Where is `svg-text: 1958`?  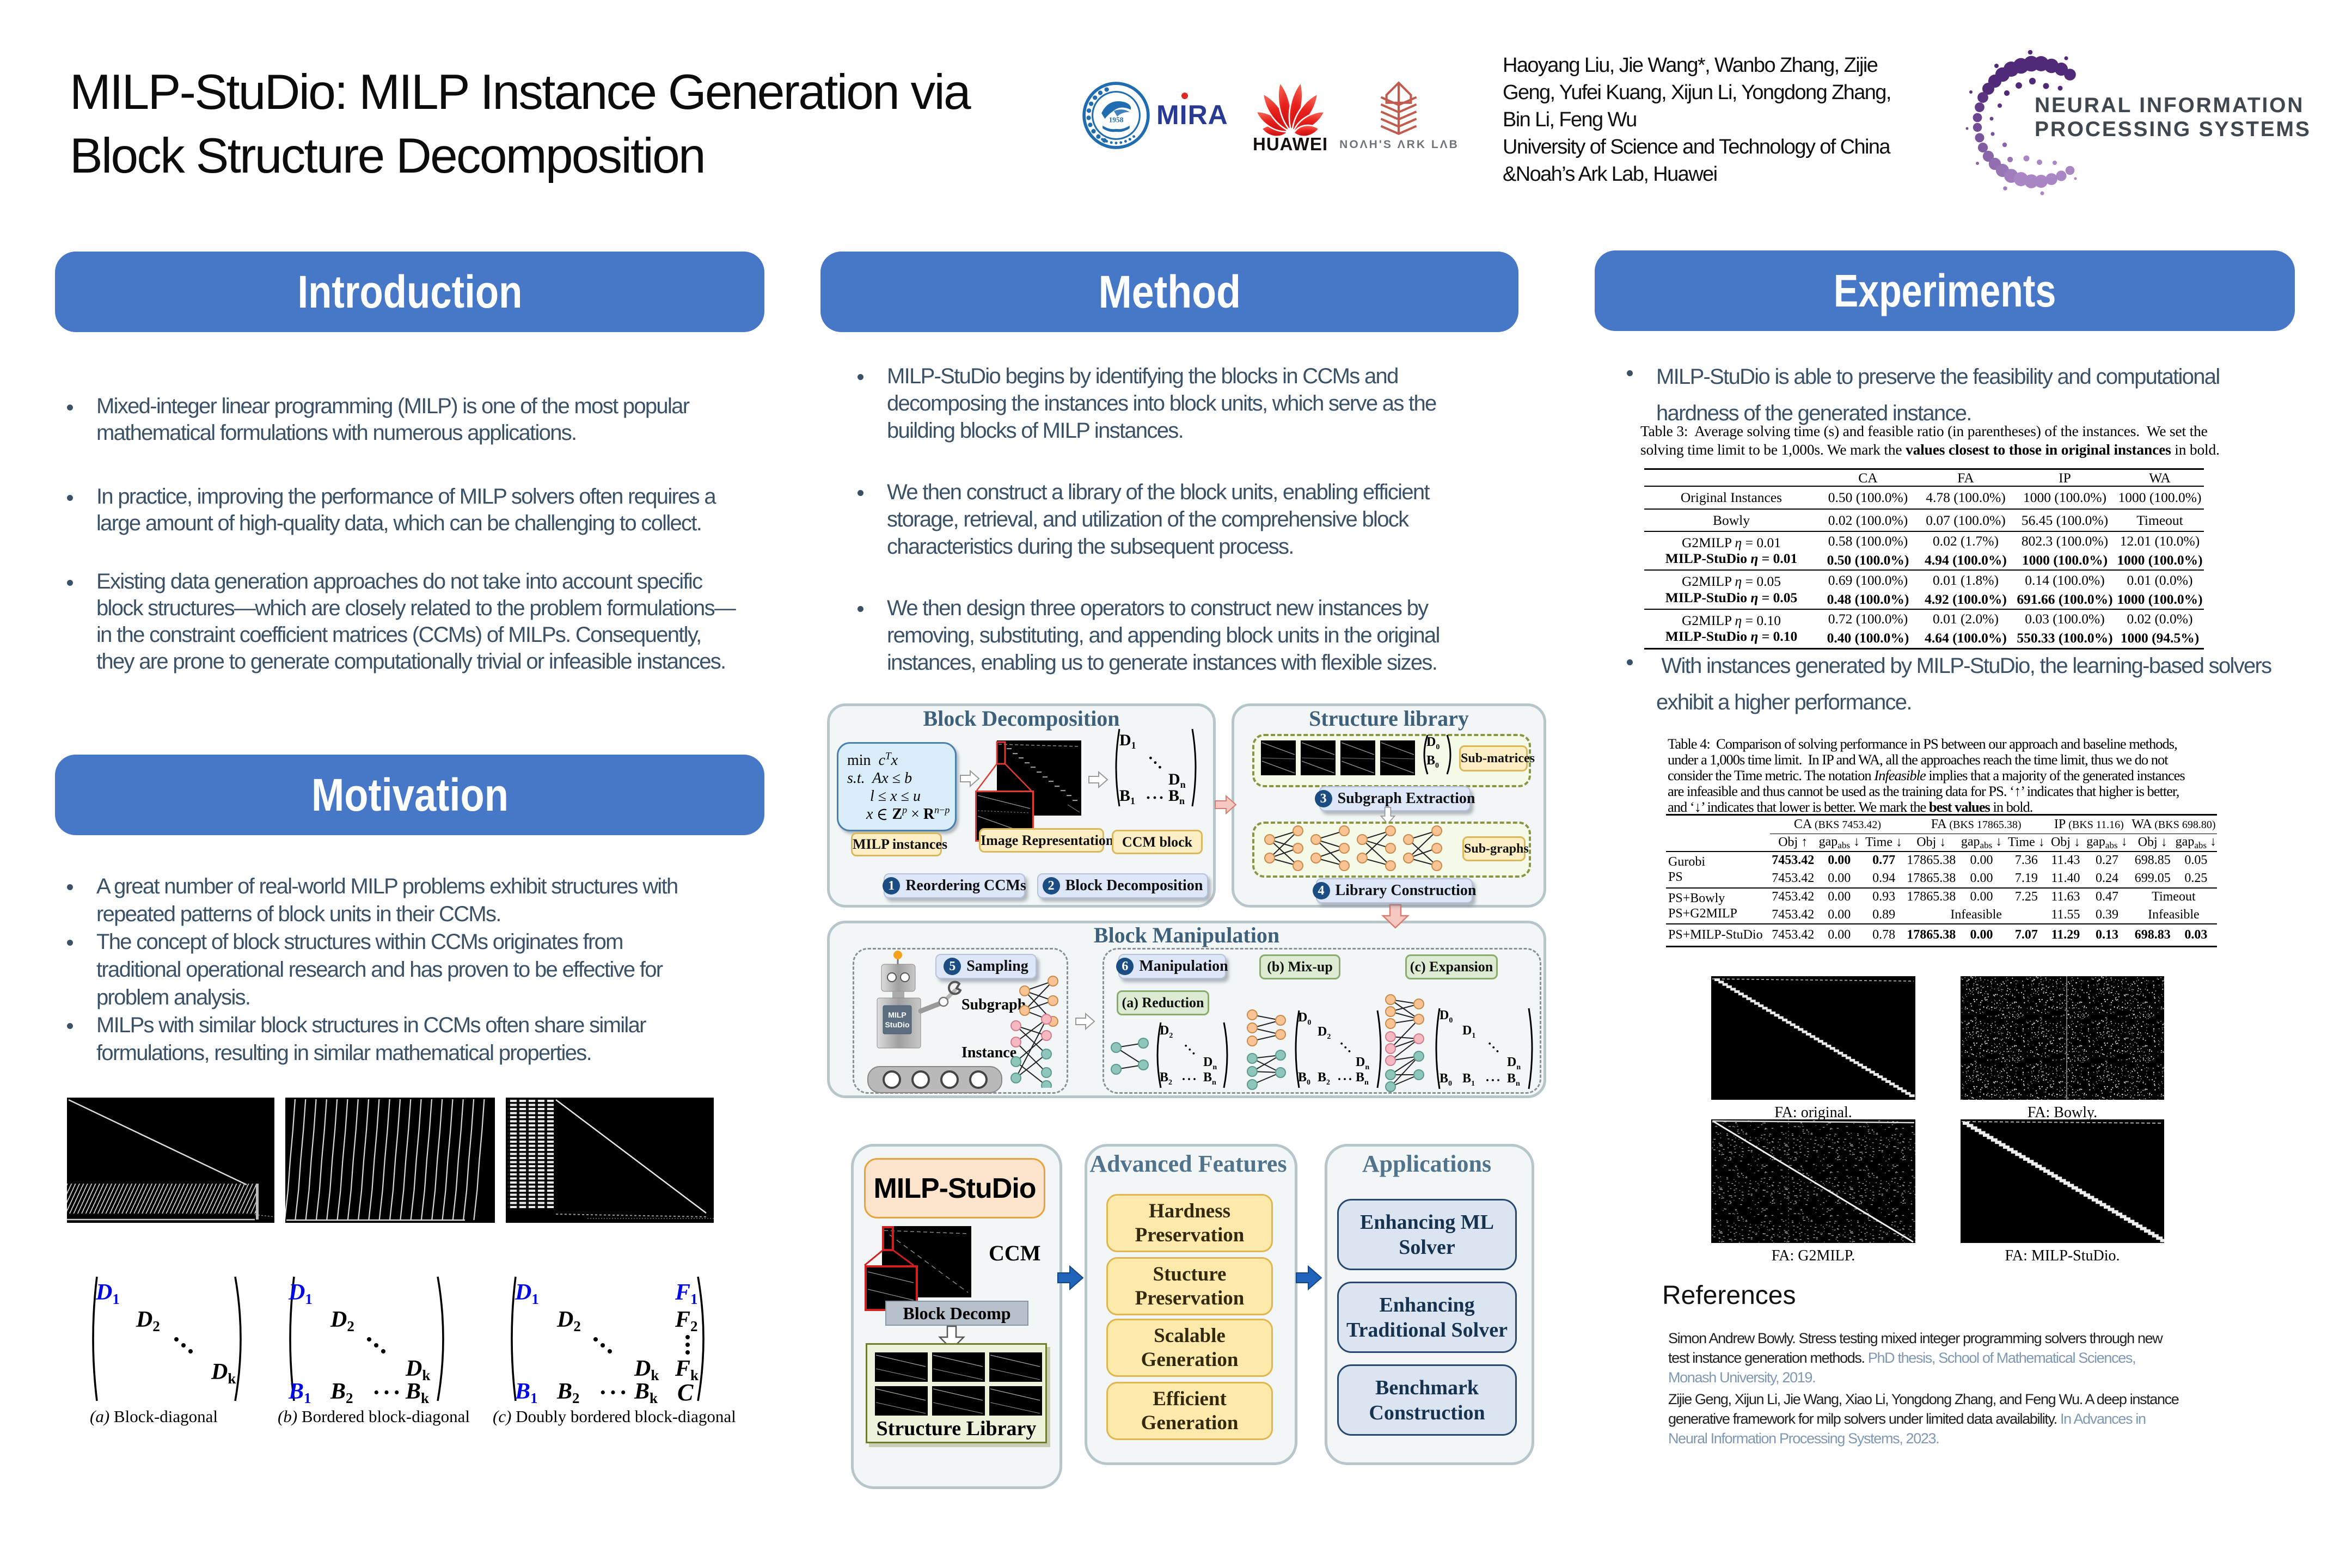
svg-text: 1958 is located at coordinates (1116, 119).